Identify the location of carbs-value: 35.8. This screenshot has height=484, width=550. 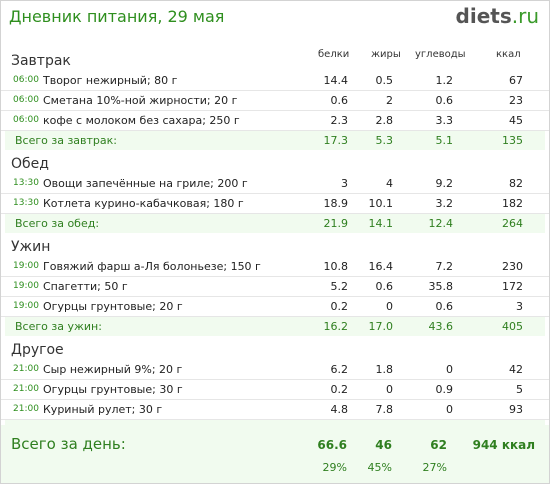
(441, 286).